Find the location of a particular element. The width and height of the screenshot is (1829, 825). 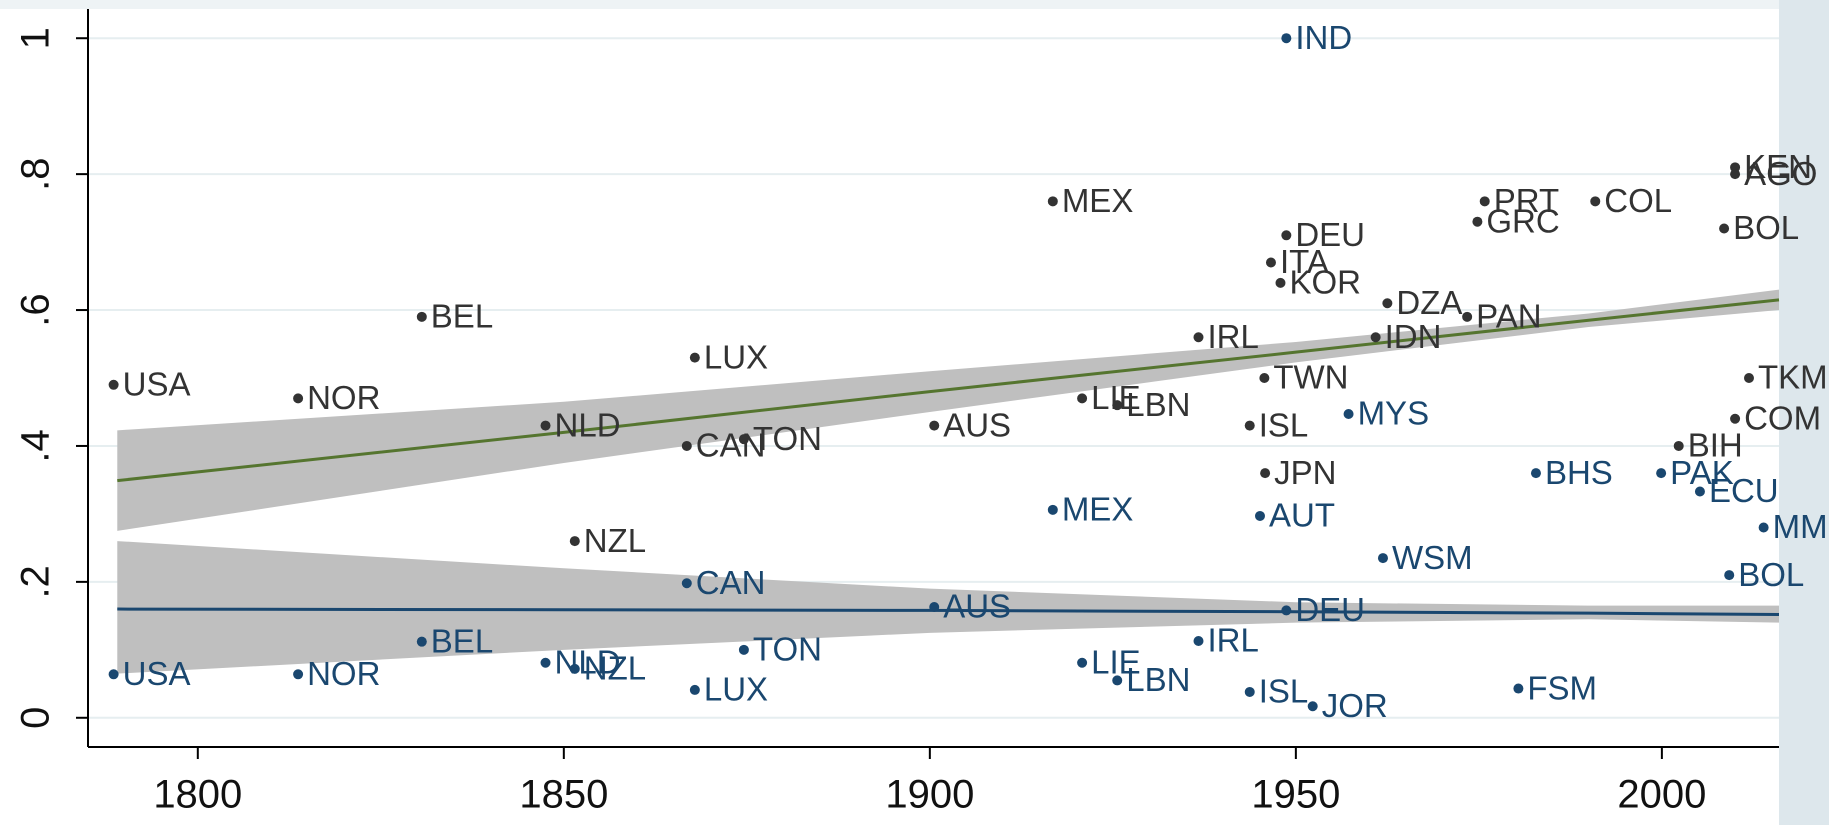

point-label: PAK is located at coordinates (1702, 472).